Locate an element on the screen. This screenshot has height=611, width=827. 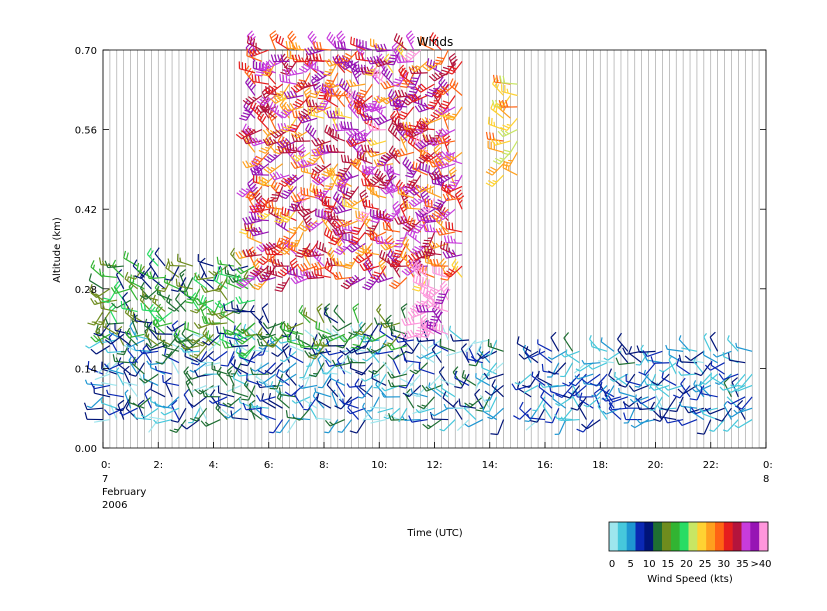
date-label-day: 7 is located at coordinates (105, 479).